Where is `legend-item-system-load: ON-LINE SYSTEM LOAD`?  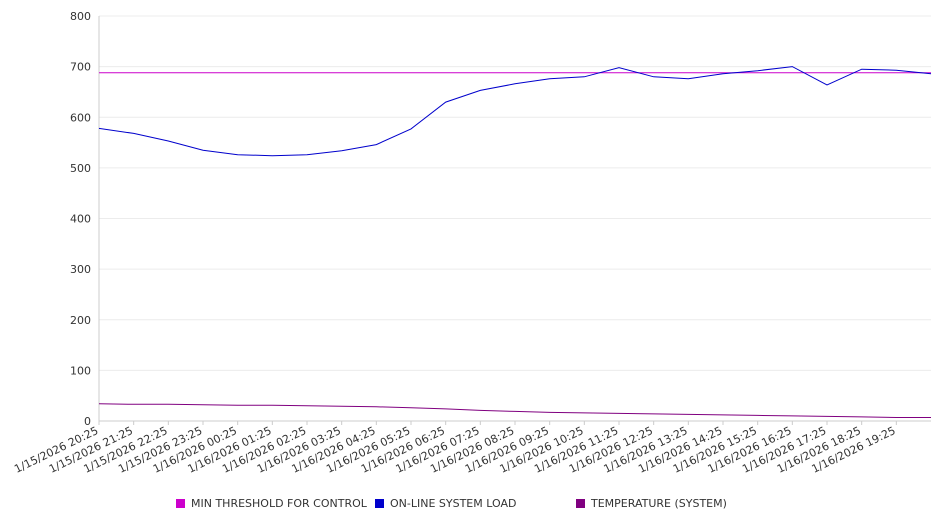 legend-item-system-load: ON-LINE SYSTEM LOAD is located at coordinates (445, 503).